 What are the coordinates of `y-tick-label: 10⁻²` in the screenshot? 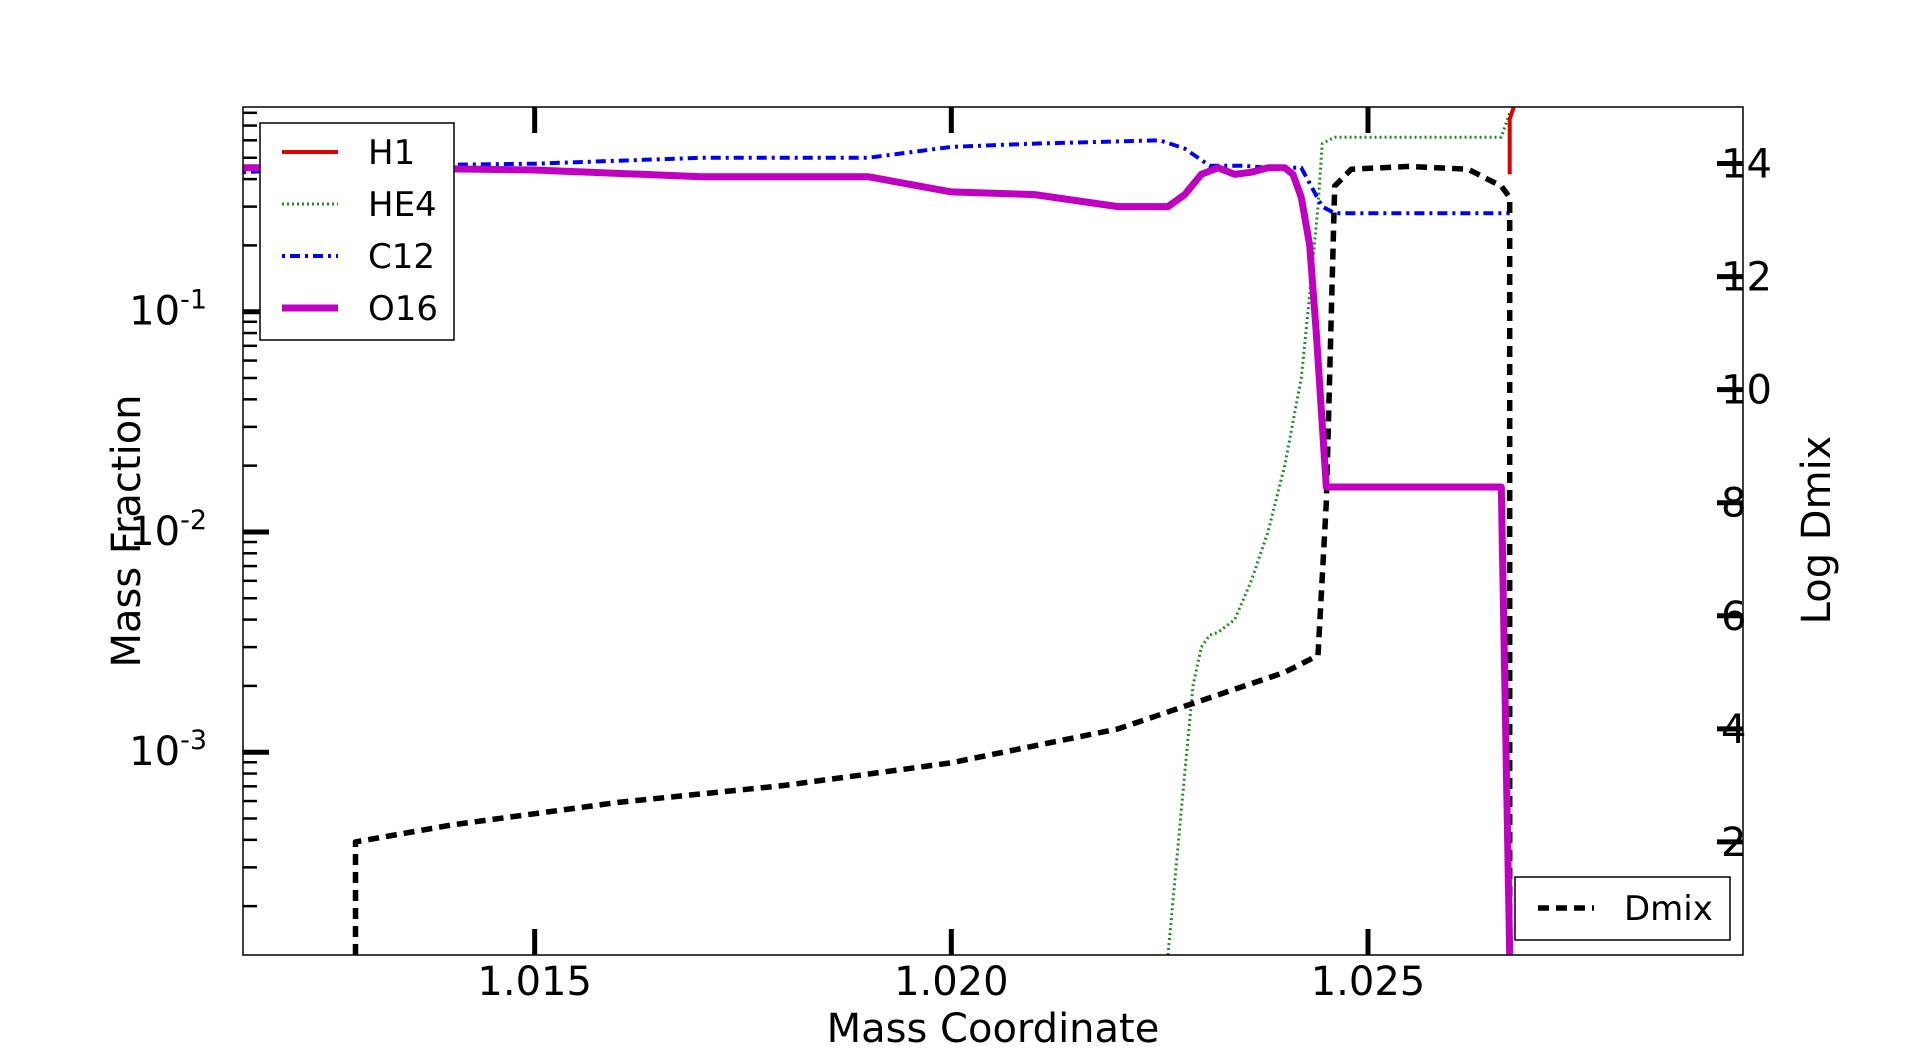 It's located at (168, 530).